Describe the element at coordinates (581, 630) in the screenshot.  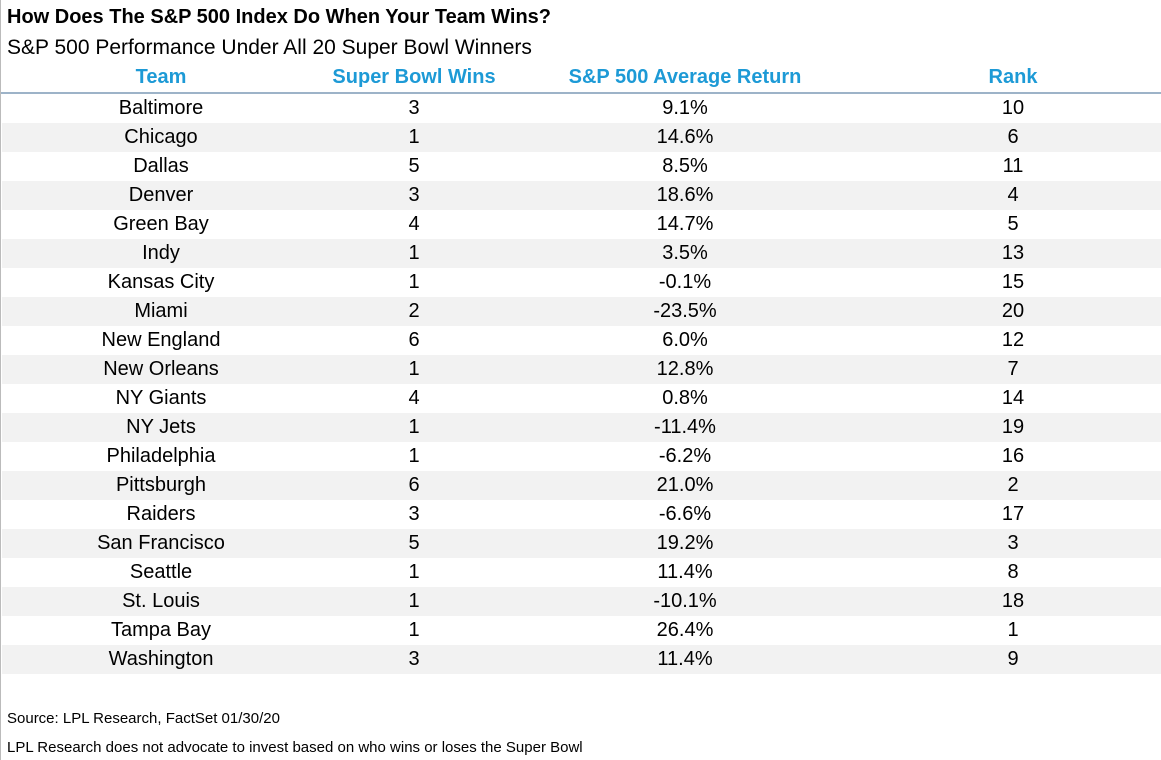
I see `table-row: Tampa Bay 1 26.4% 1` at that location.